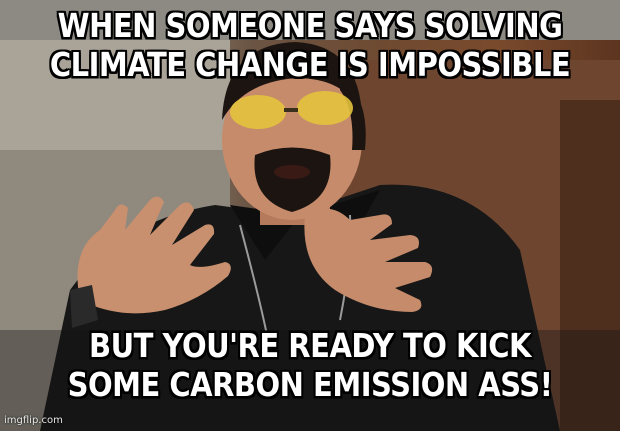 The width and height of the screenshot is (620, 431). What do you see at coordinates (84, 306) in the screenshot?
I see `left-wrist` at bounding box center [84, 306].